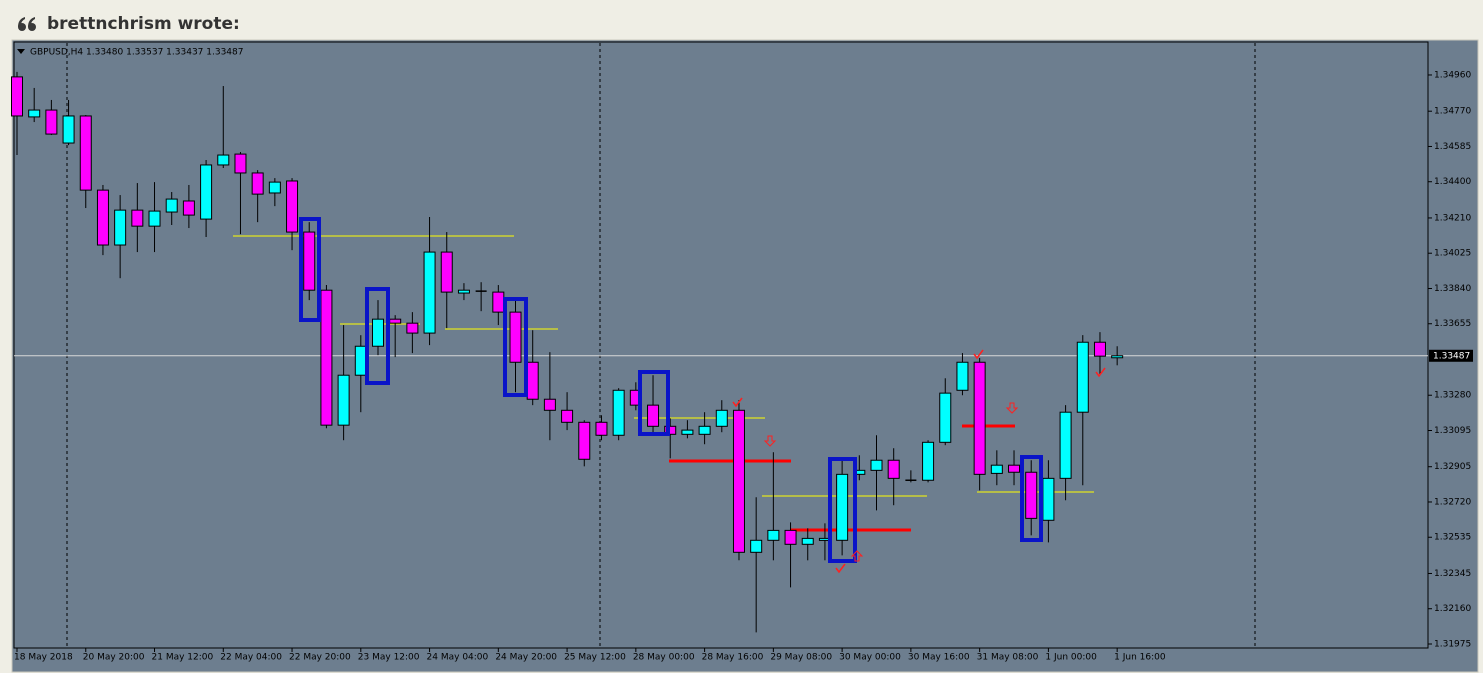 This screenshot has width=1483, height=673. I want to click on x-tick-label: 28 May 16:00, so click(733, 658).